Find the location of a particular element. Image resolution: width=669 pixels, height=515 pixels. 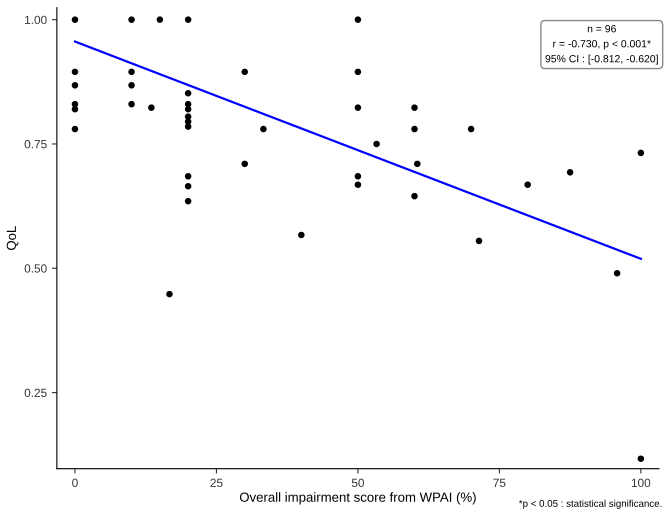

y-tick-label: 1.00 is located at coordinates (36, 20).